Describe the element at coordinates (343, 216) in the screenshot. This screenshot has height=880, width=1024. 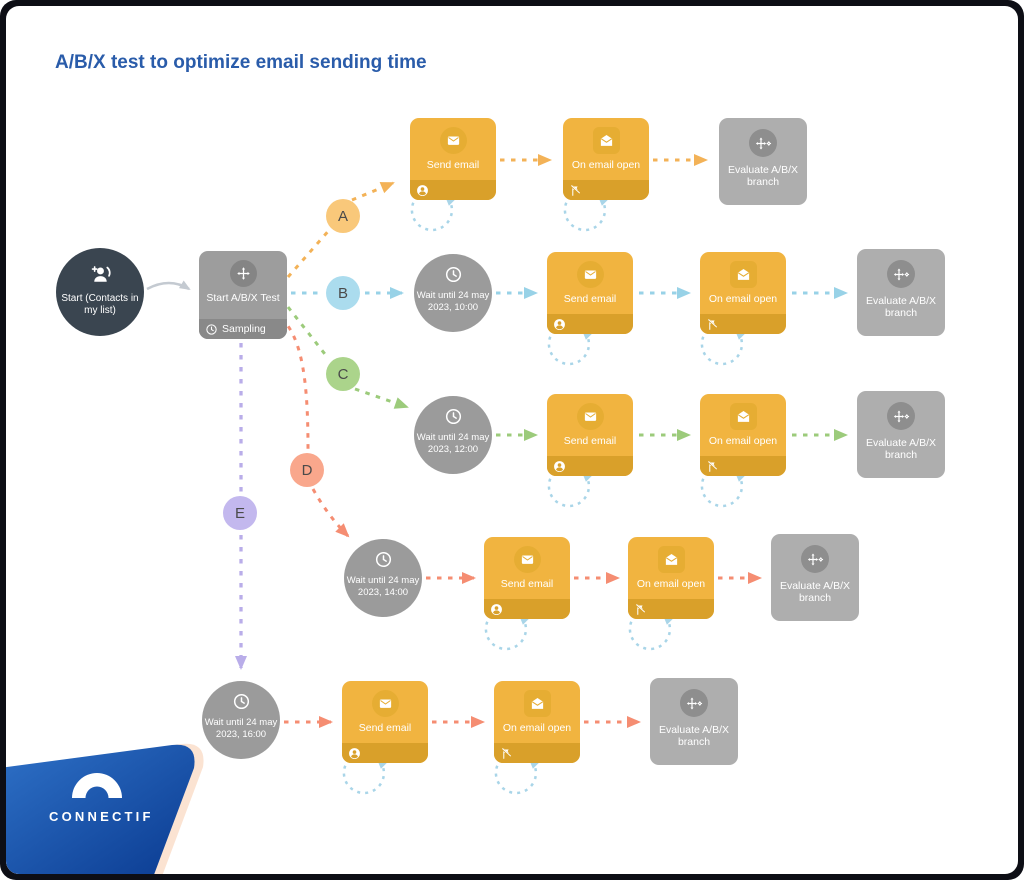
I see `branch-label-a: A` at that location.